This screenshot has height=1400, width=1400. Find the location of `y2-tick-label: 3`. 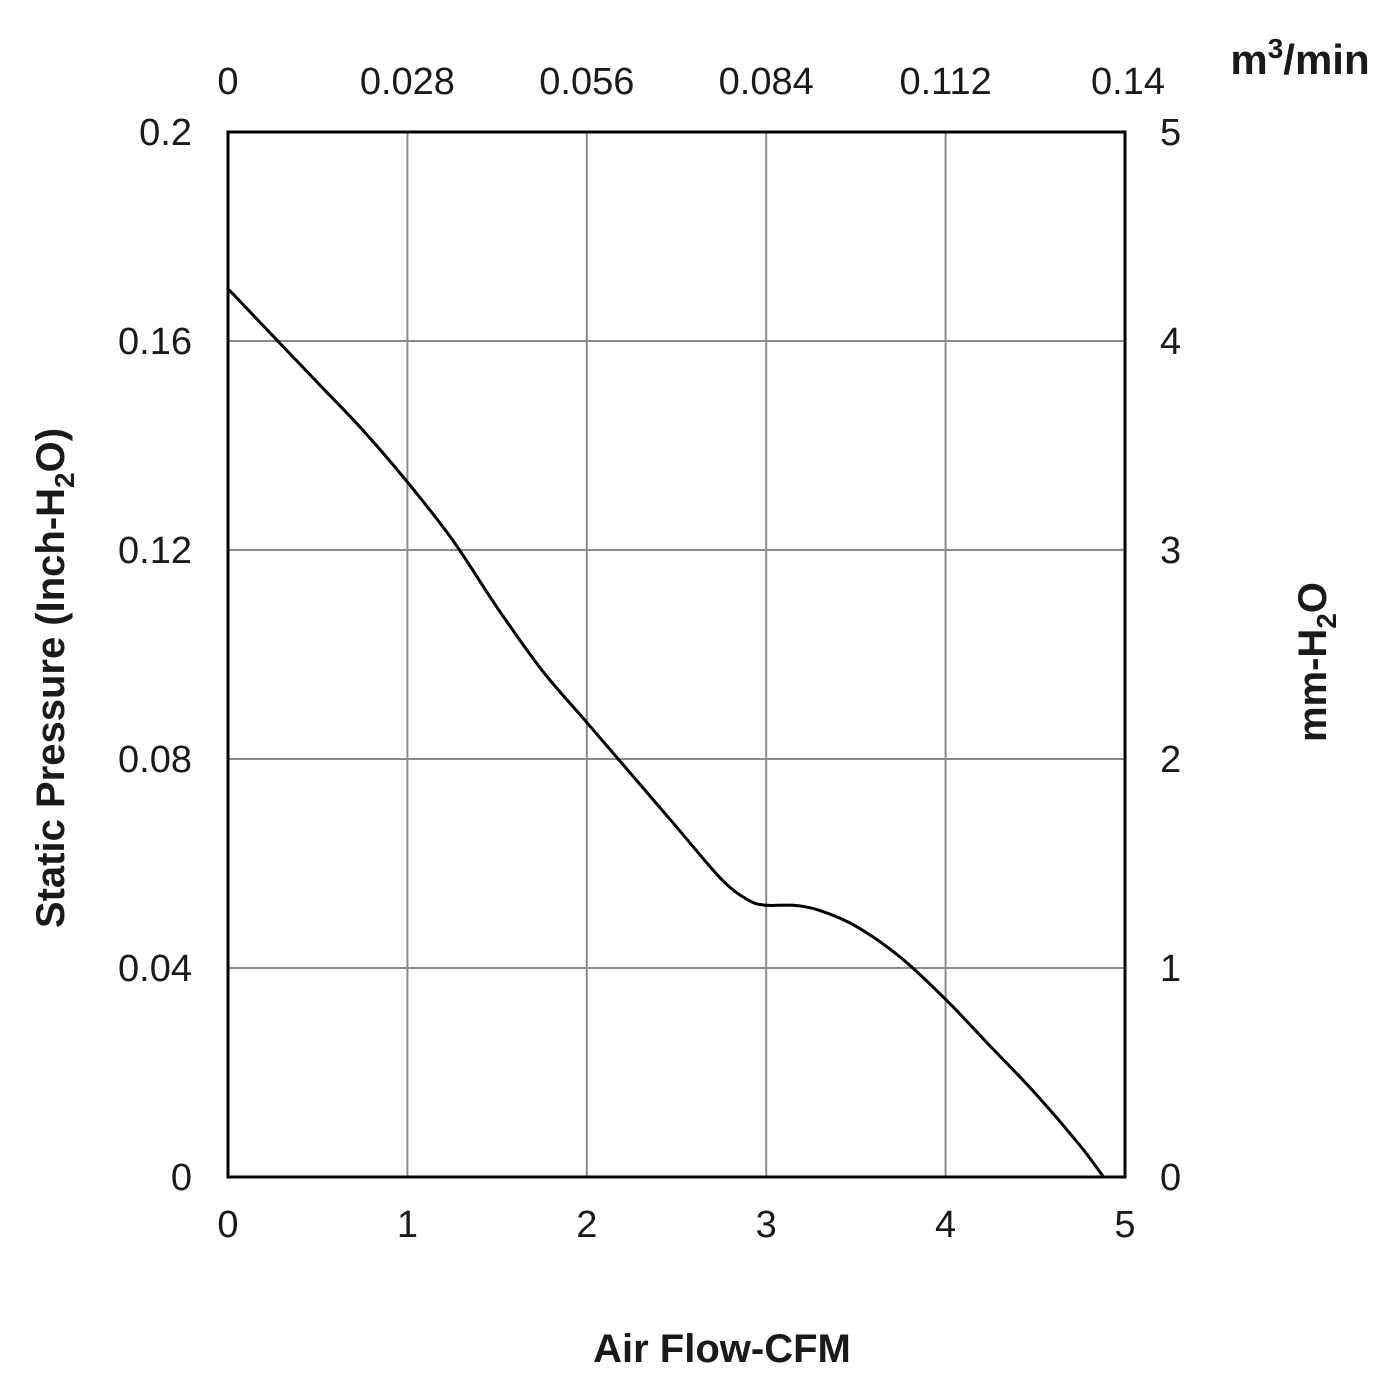

y2-tick-label: 3 is located at coordinates (1170, 551).